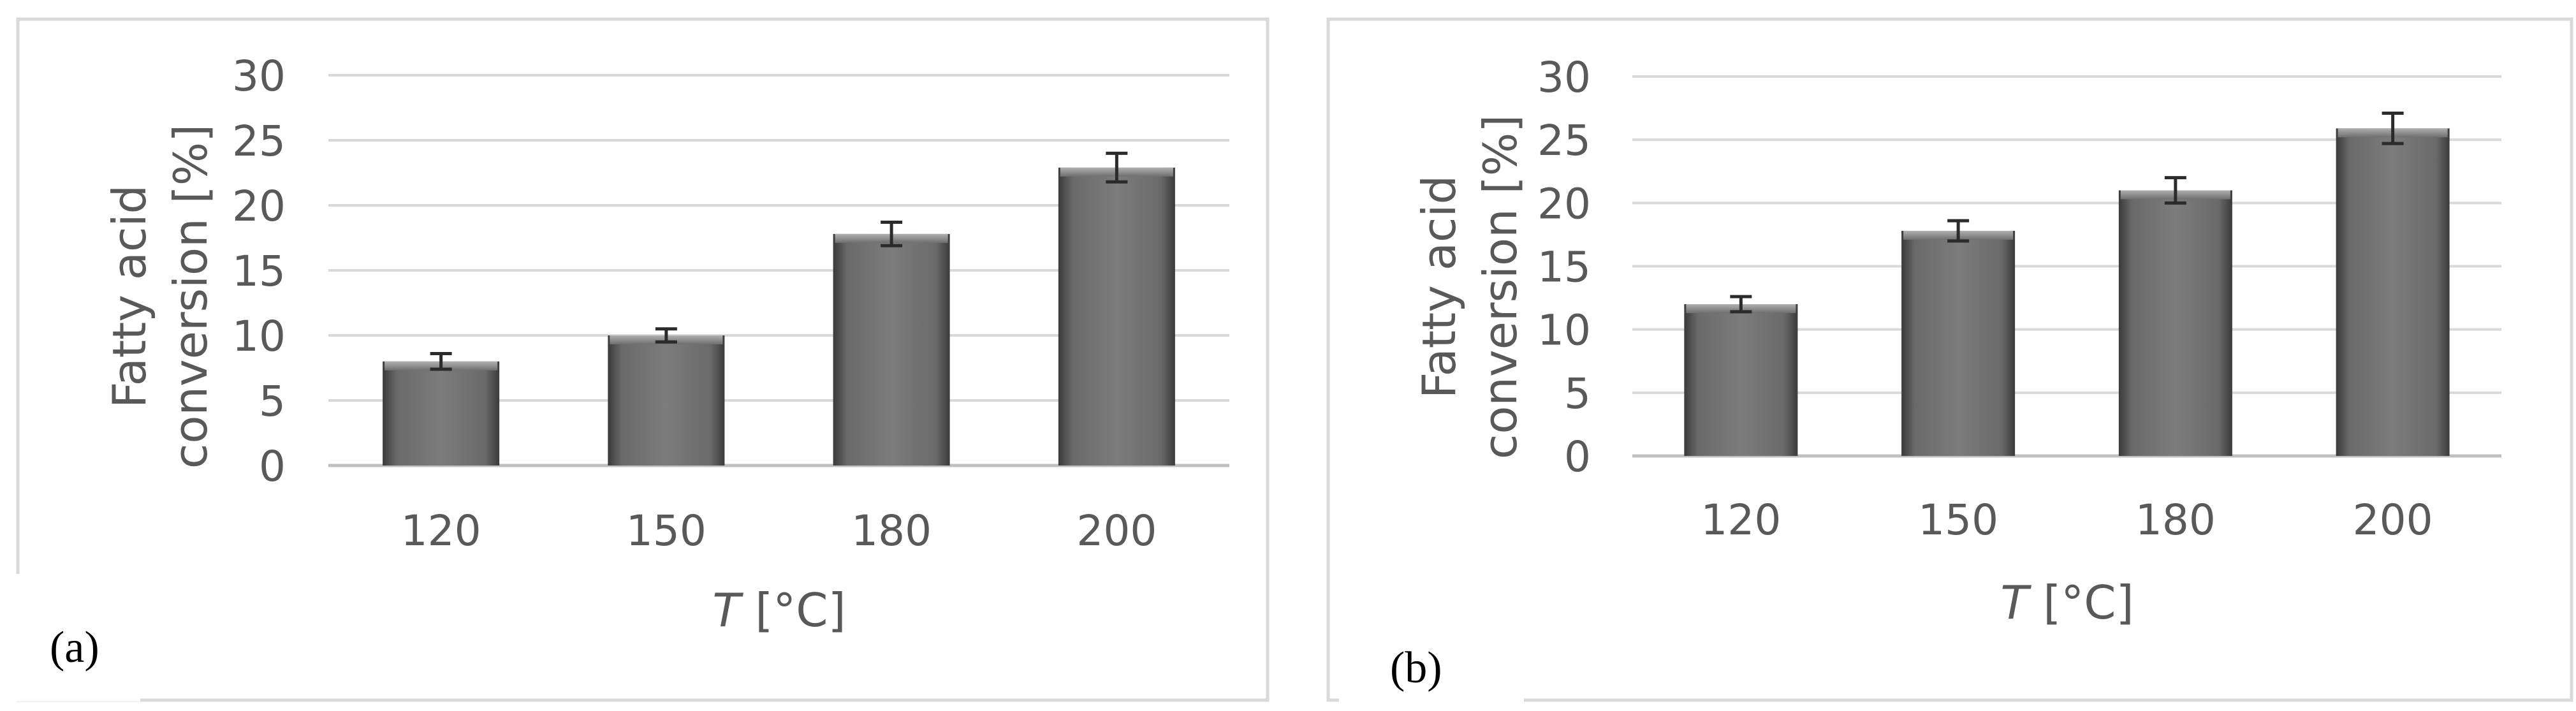 This screenshot has width=2576, height=711. What do you see at coordinates (779, 530) in the screenshot?
I see `panel-a-x-ticks: 120 150 180 200` at bounding box center [779, 530].